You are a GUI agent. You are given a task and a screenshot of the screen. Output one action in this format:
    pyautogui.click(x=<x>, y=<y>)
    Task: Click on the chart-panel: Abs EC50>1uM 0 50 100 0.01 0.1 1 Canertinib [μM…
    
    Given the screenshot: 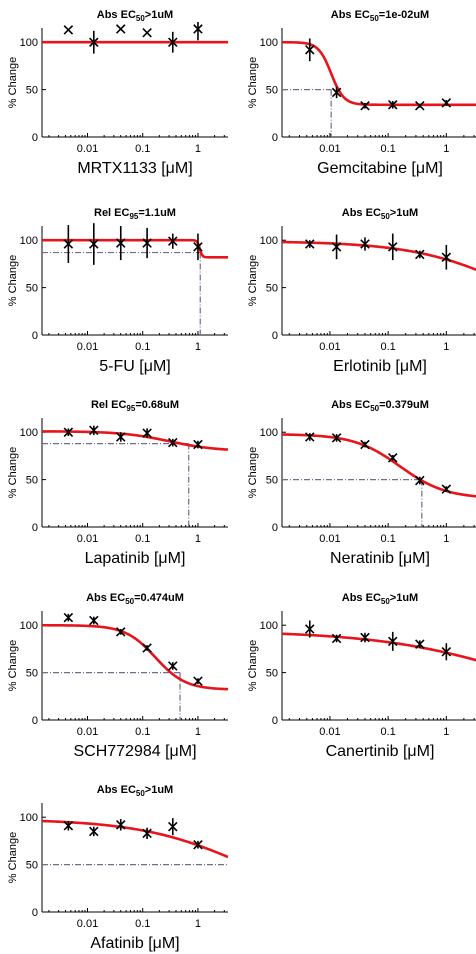 What is the action you would take?
    pyautogui.click(x=361, y=676)
    